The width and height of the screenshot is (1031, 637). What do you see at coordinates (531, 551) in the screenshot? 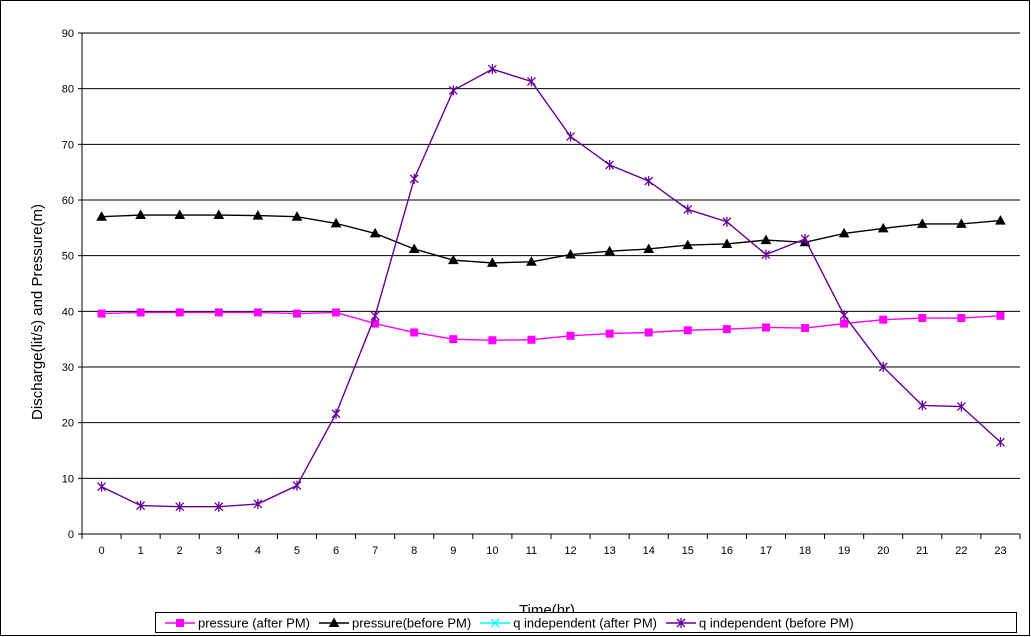
I see `x-tick-label: 11` at bounding box center [531, 551].